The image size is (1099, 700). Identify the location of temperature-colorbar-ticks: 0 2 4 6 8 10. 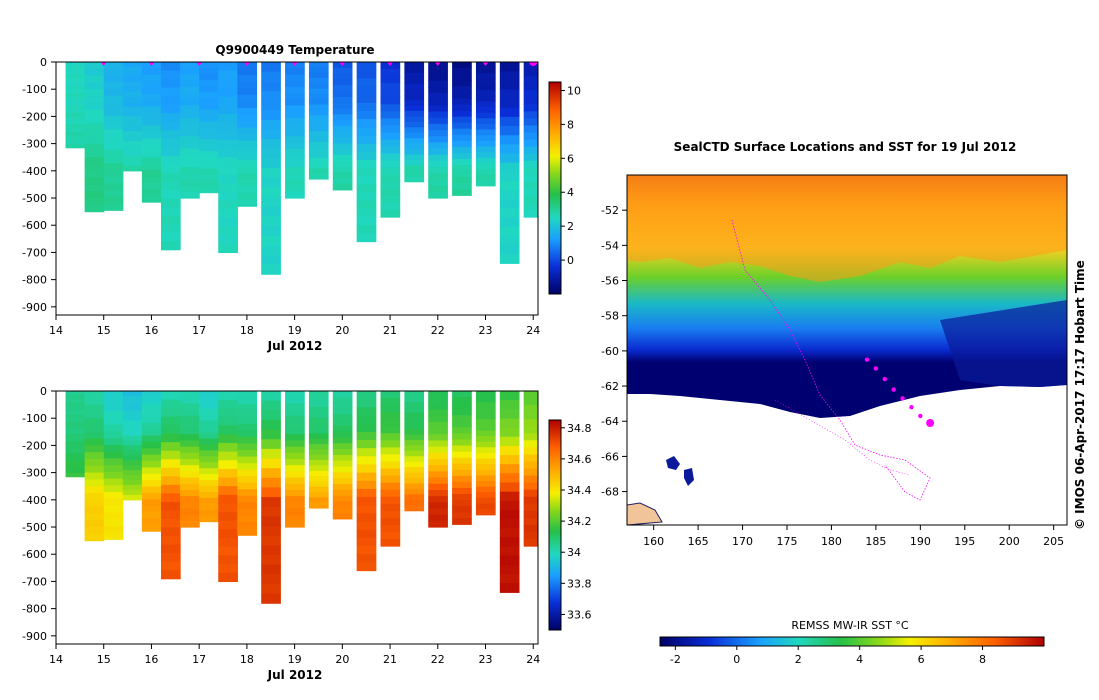
(571, 175).